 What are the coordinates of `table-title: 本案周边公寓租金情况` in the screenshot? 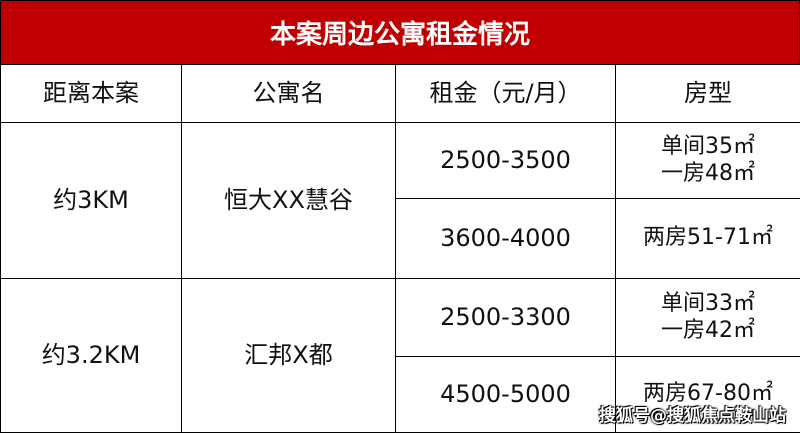 It's located at (400, 32).